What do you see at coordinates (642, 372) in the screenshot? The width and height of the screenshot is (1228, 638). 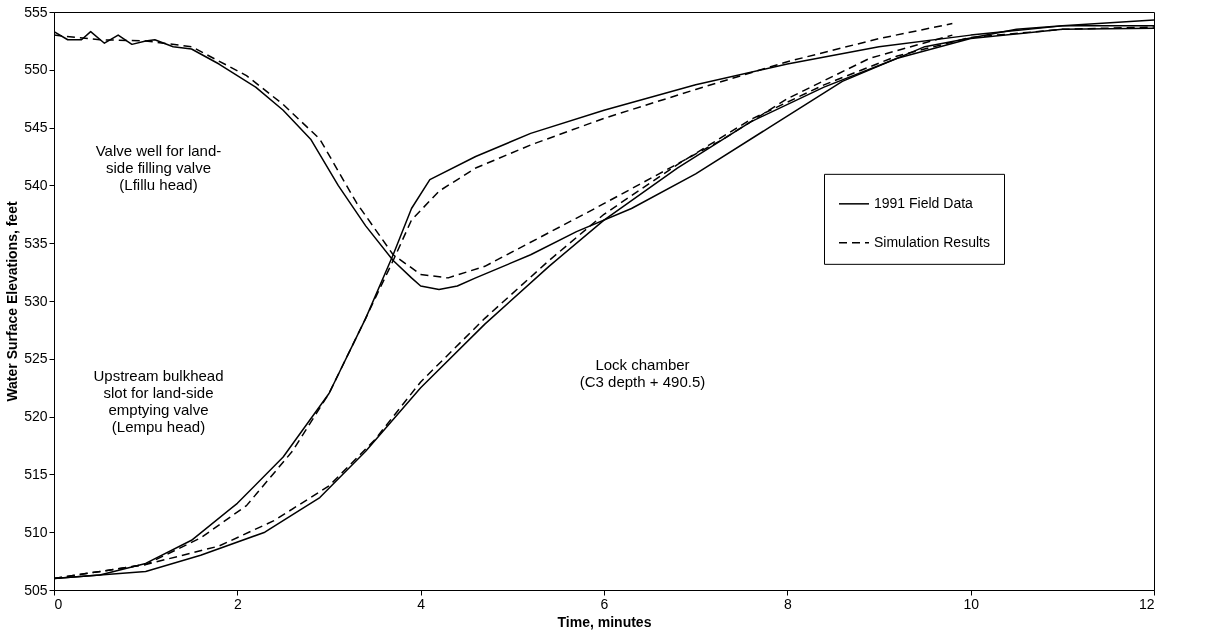 I see `annotation: Lock chamber (C3 depth + 490.5)` at bounding box center [642, 372].